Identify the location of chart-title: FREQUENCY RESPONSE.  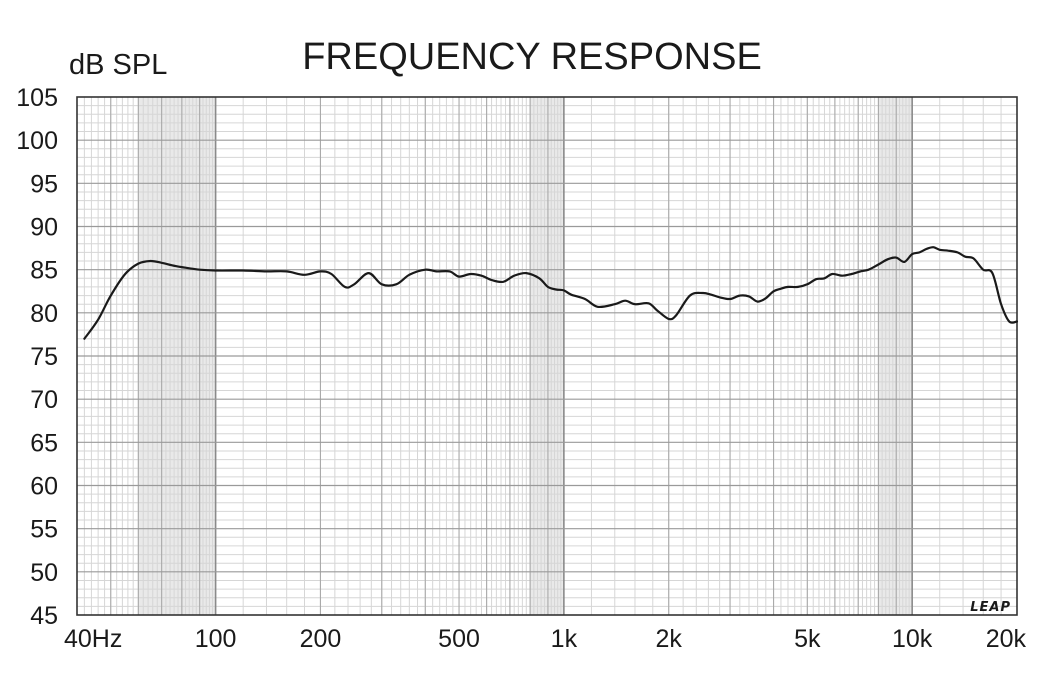
(532, 57).